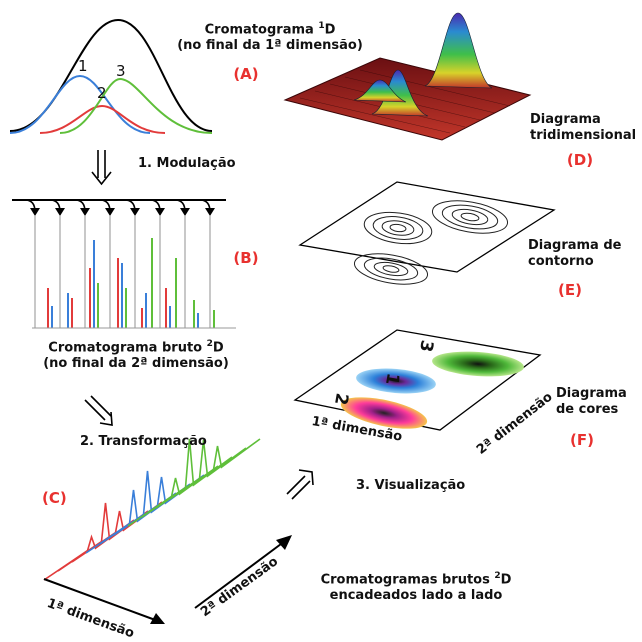  Describe the element at coordinates (392, 379) in the screenshot. I see `color-peak-label-1: 1` at that location.